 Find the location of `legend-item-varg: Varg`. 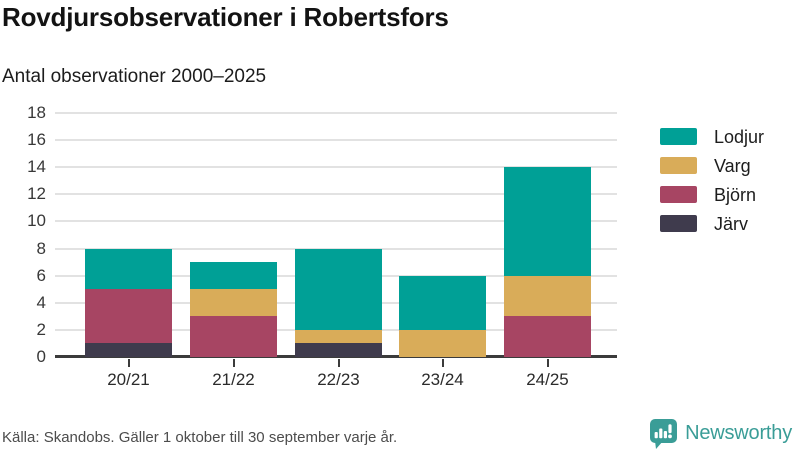

legend-item-varg: Varg is located at coordinates (712, 165).